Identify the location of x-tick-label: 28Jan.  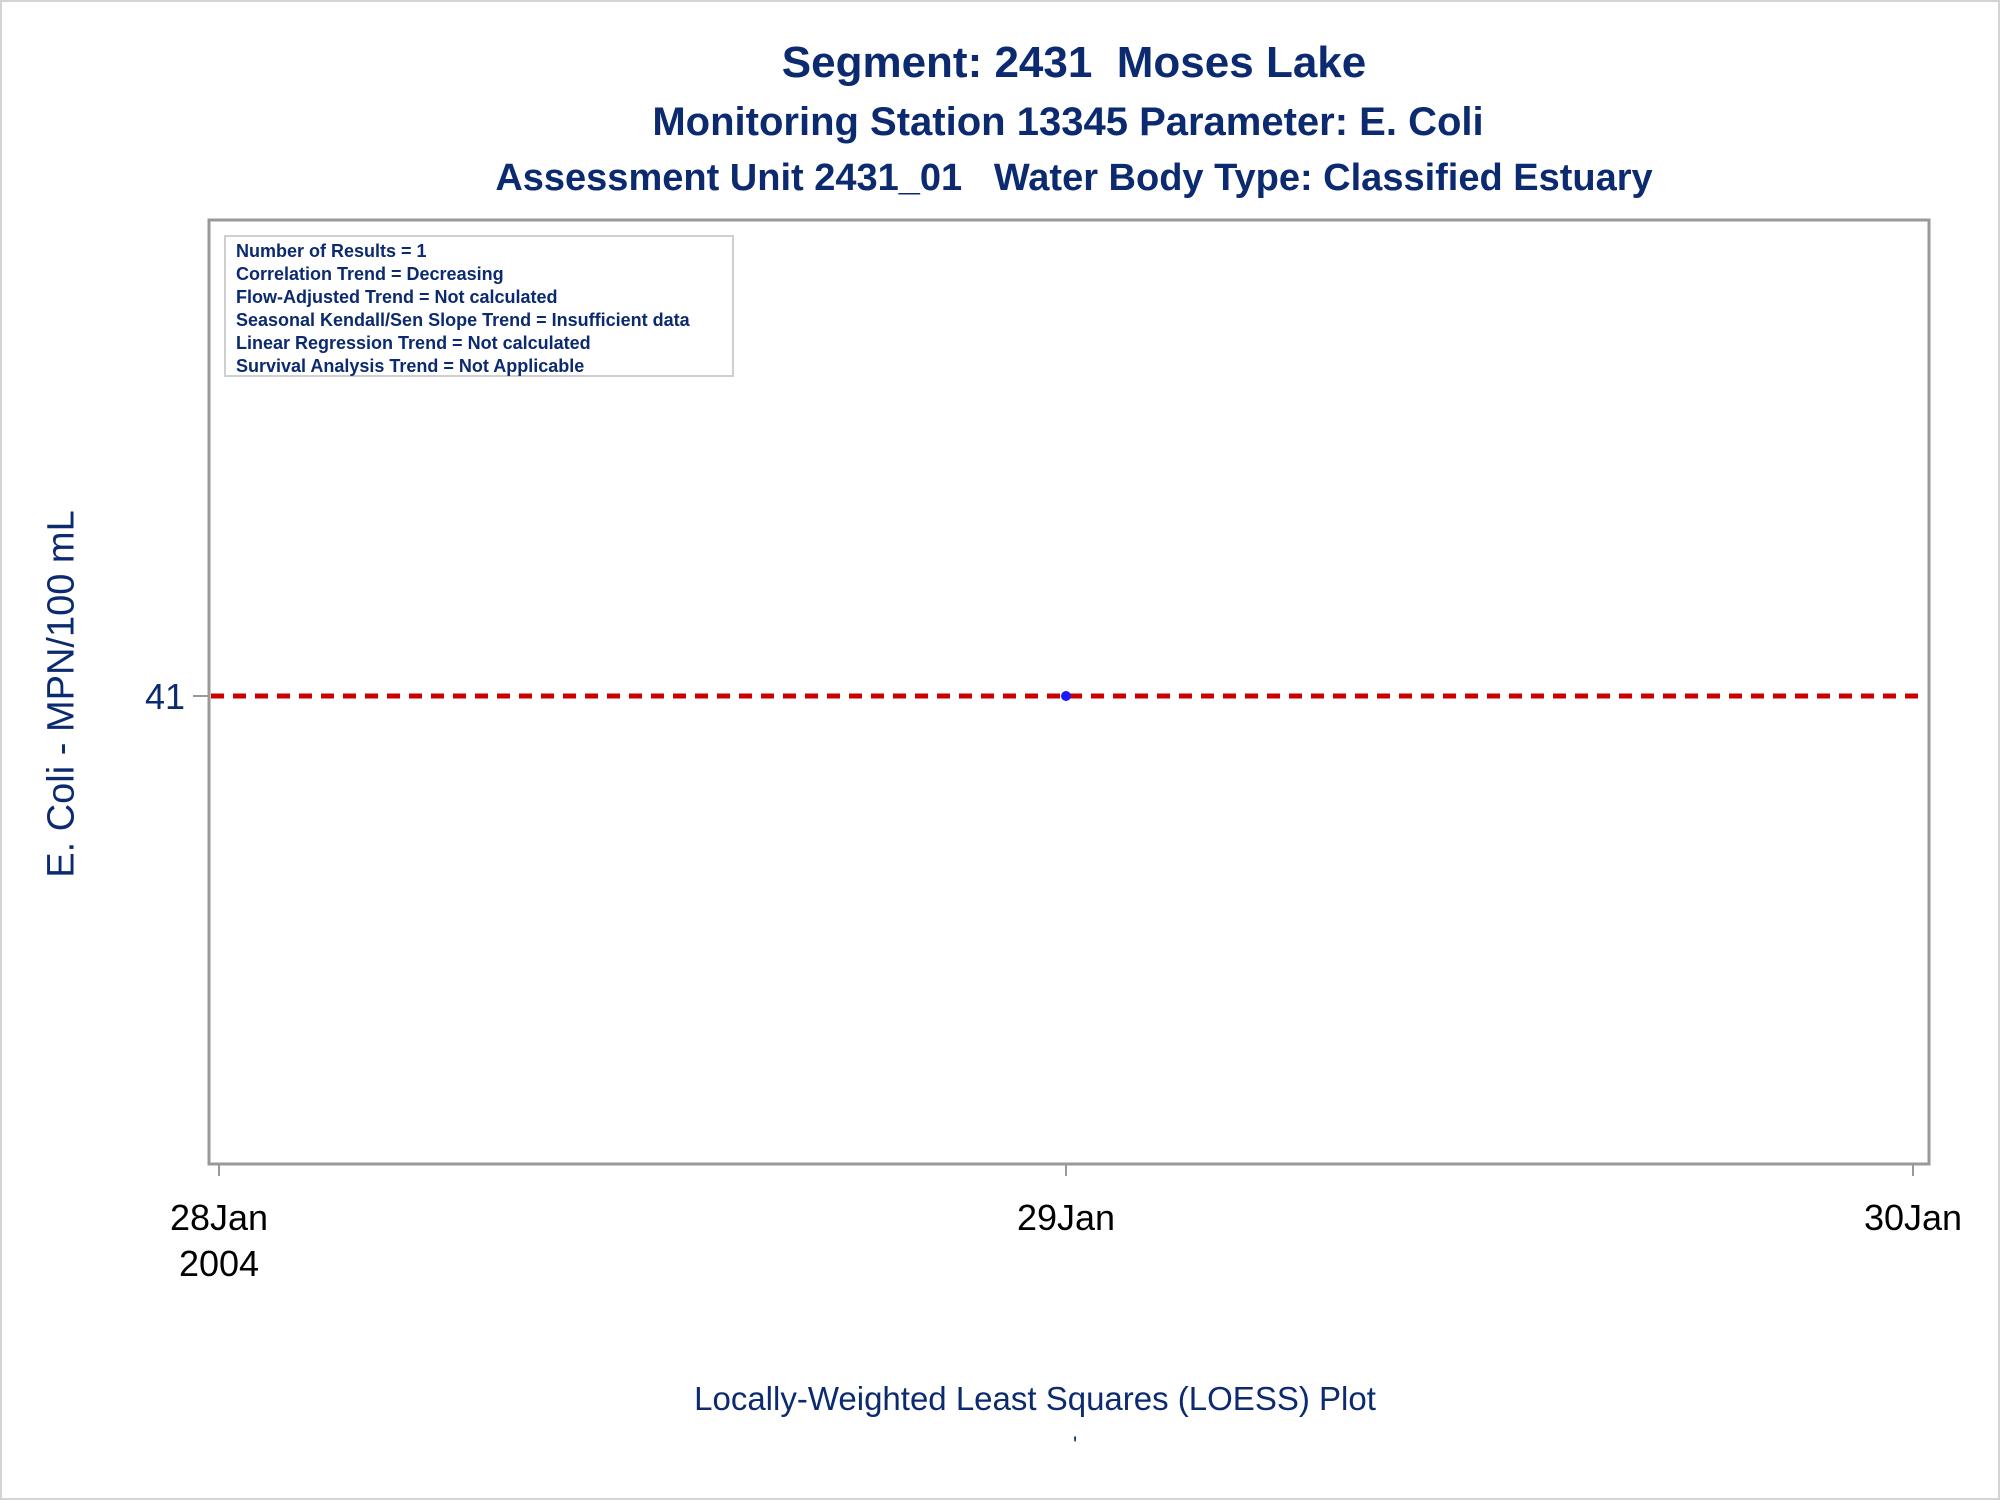
(219, 1217).